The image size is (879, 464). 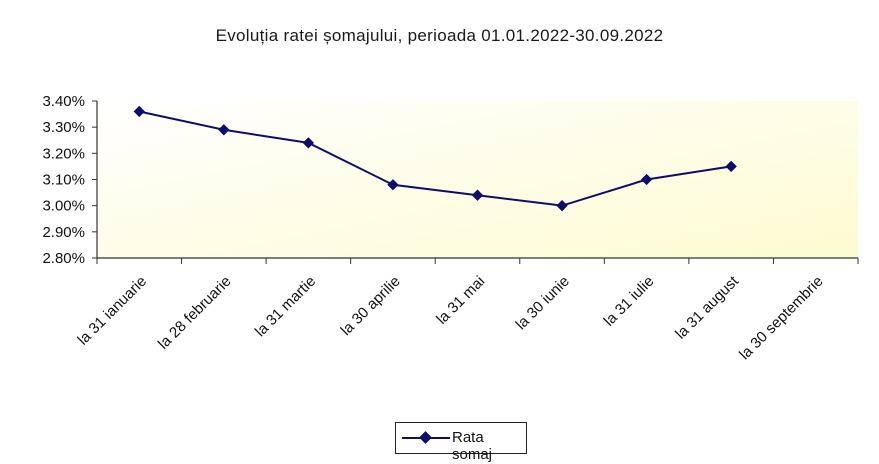 I want to click on x-tick-label: la 31 mai, so click(x=460, y=300).